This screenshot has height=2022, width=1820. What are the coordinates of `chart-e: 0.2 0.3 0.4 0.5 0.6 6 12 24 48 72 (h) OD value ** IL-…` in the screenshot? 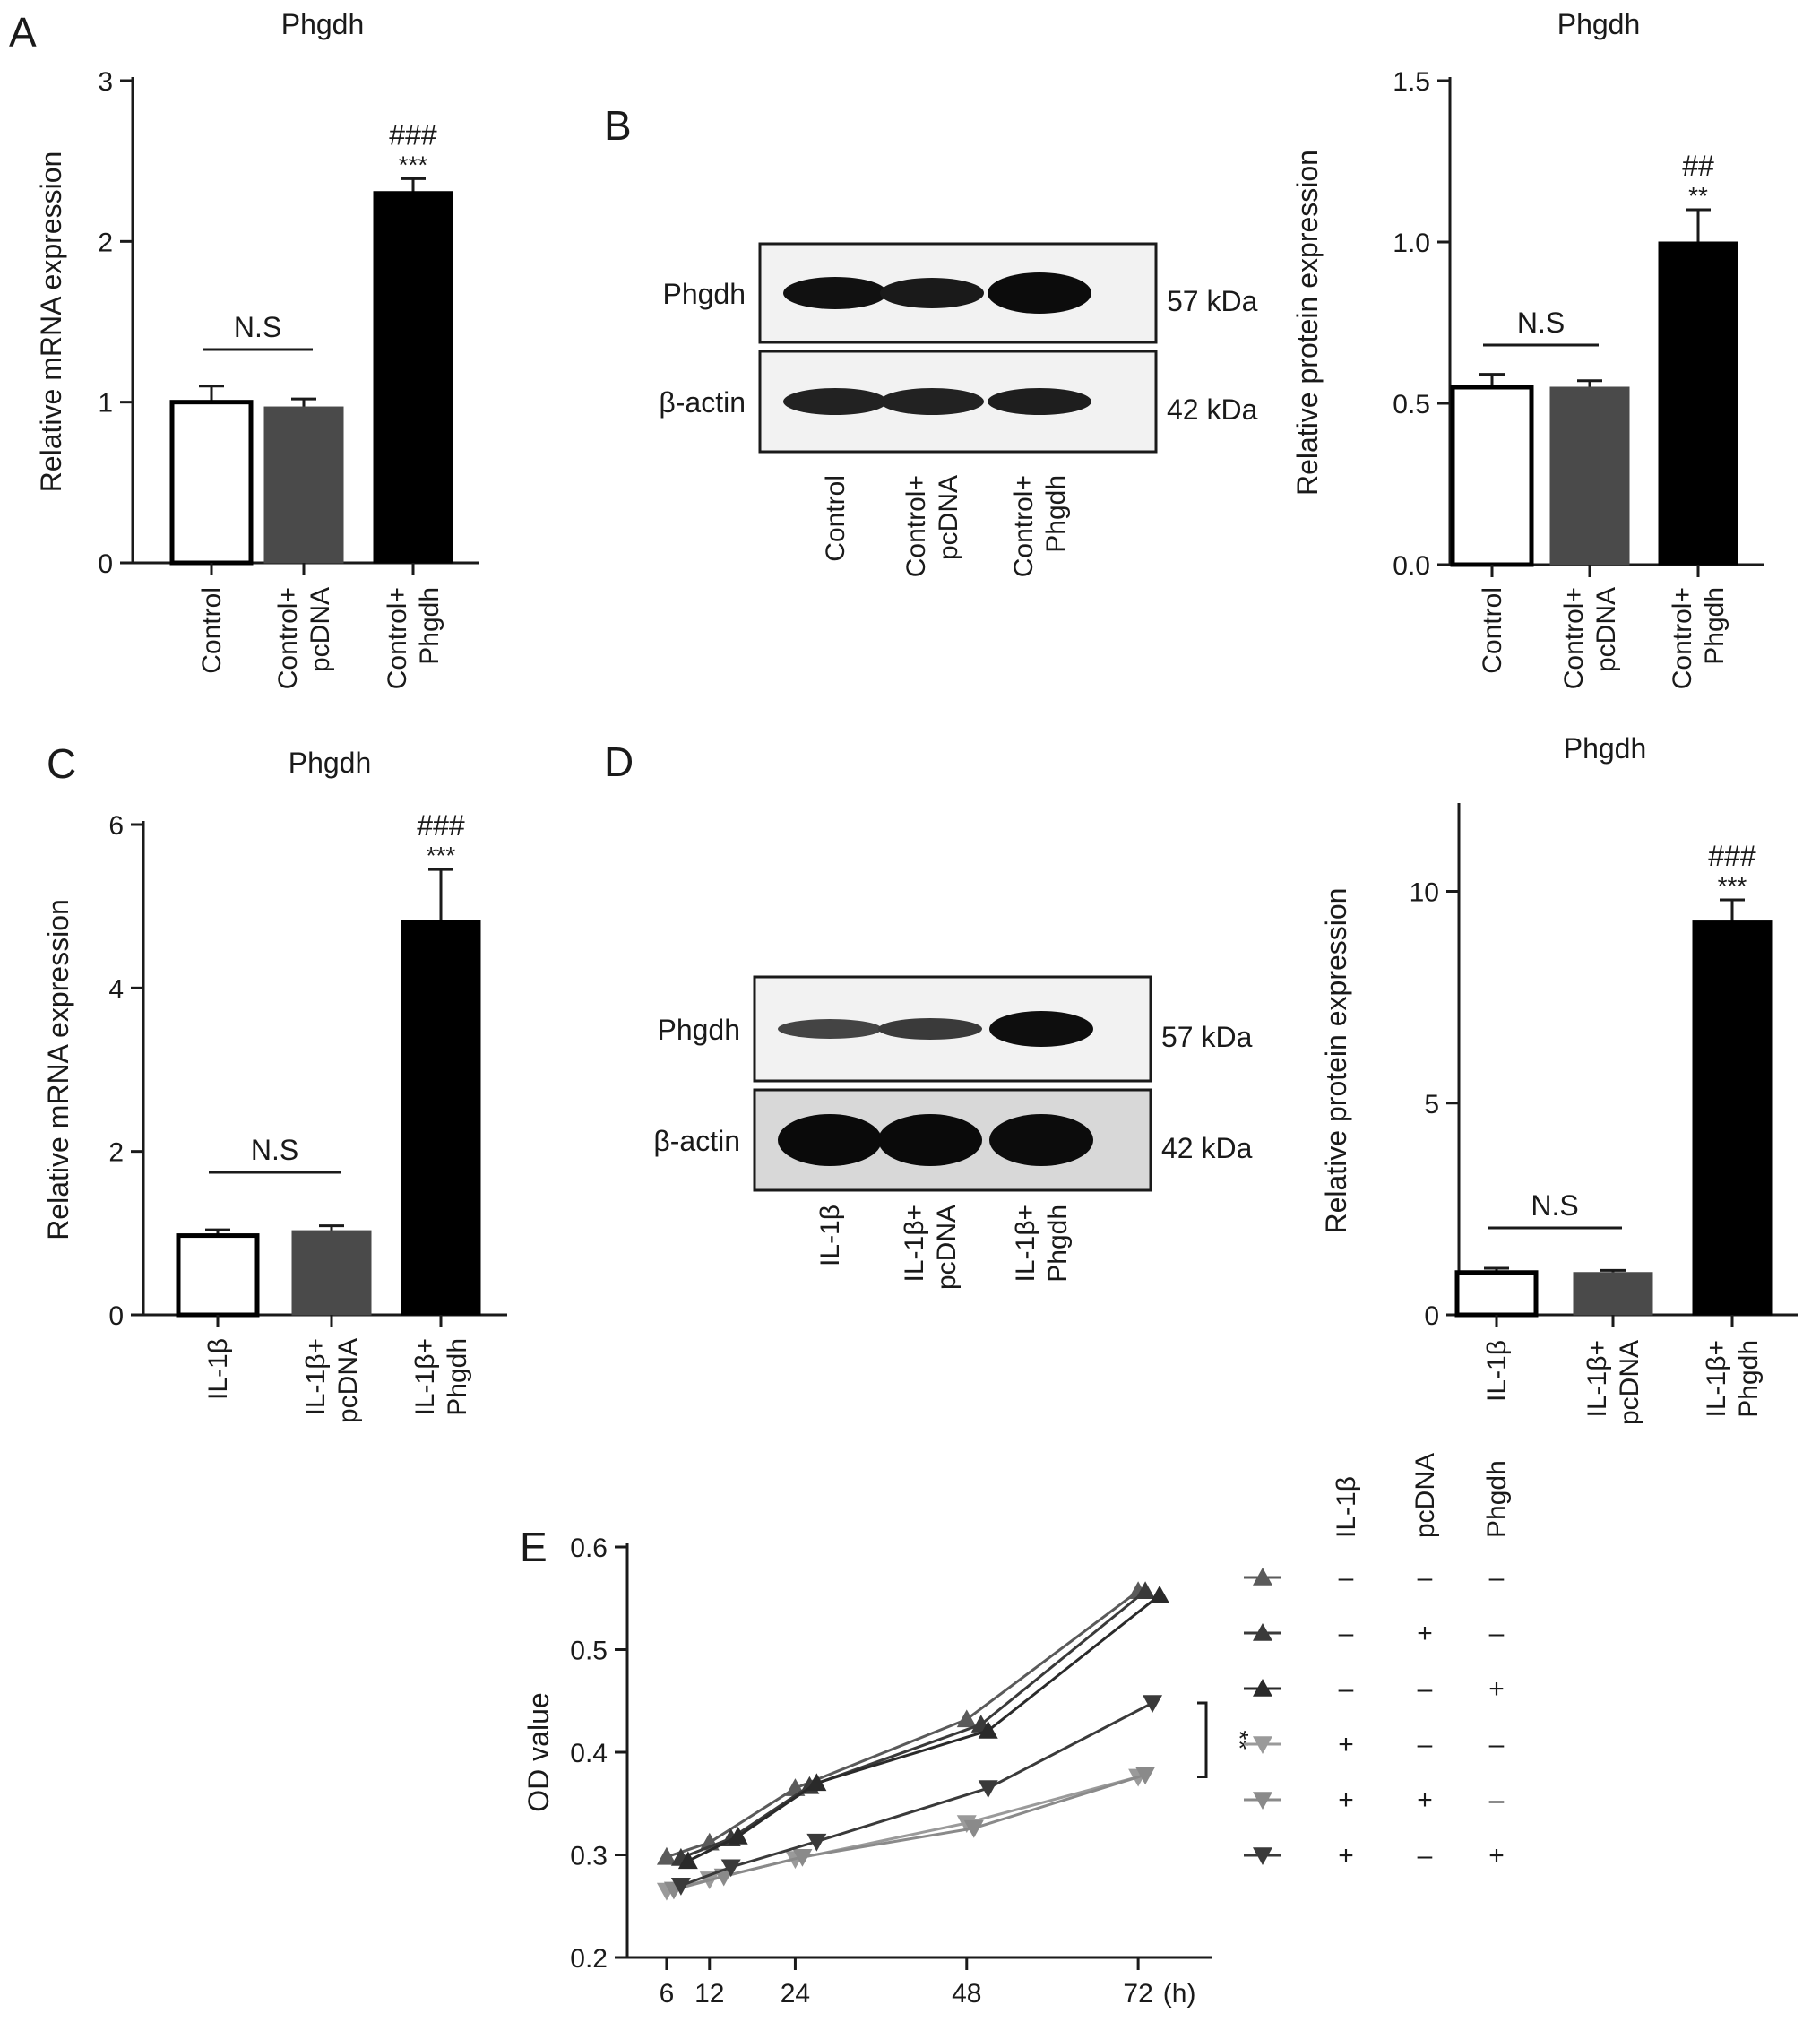 It's located at (1017, 1731).